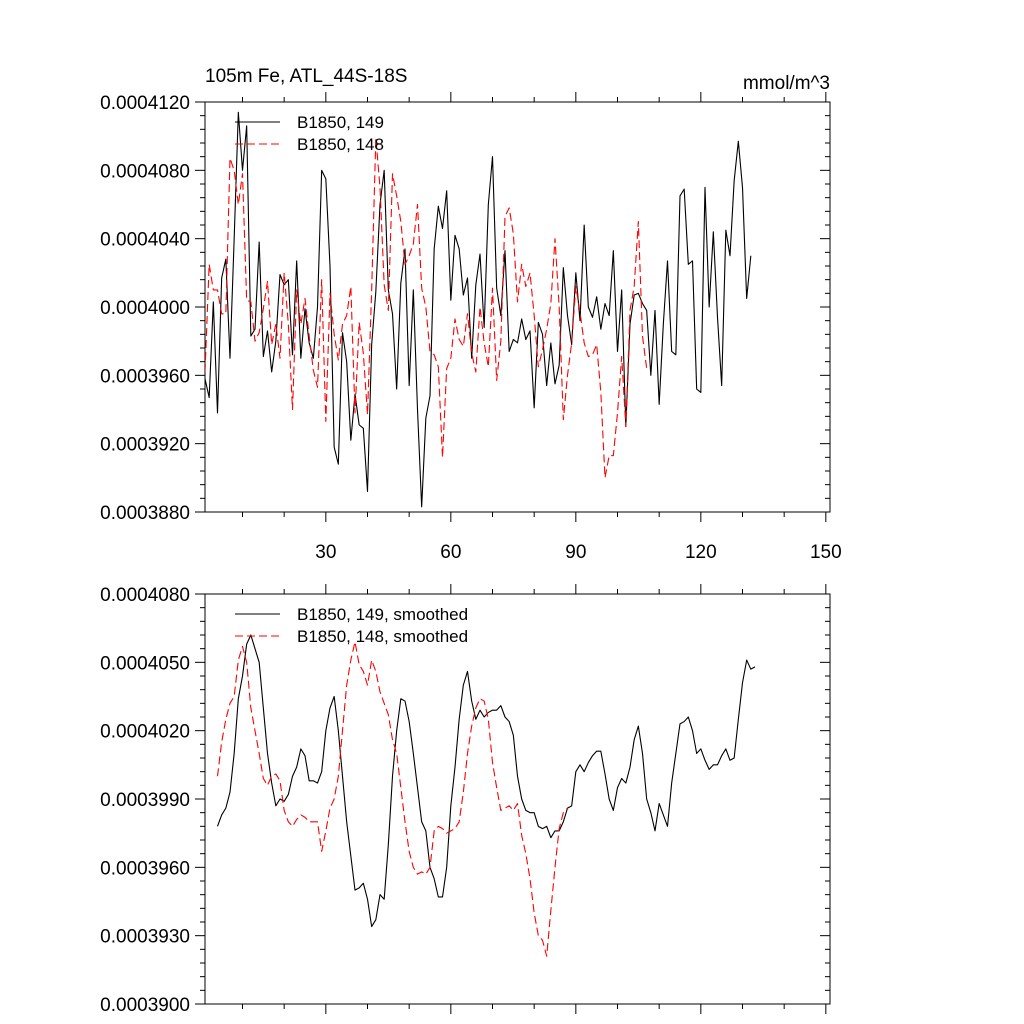 Image resolution: width=1024 pixels, height=1024 pixels. I want to click on x-tick-label: 60, so click(450, 552).